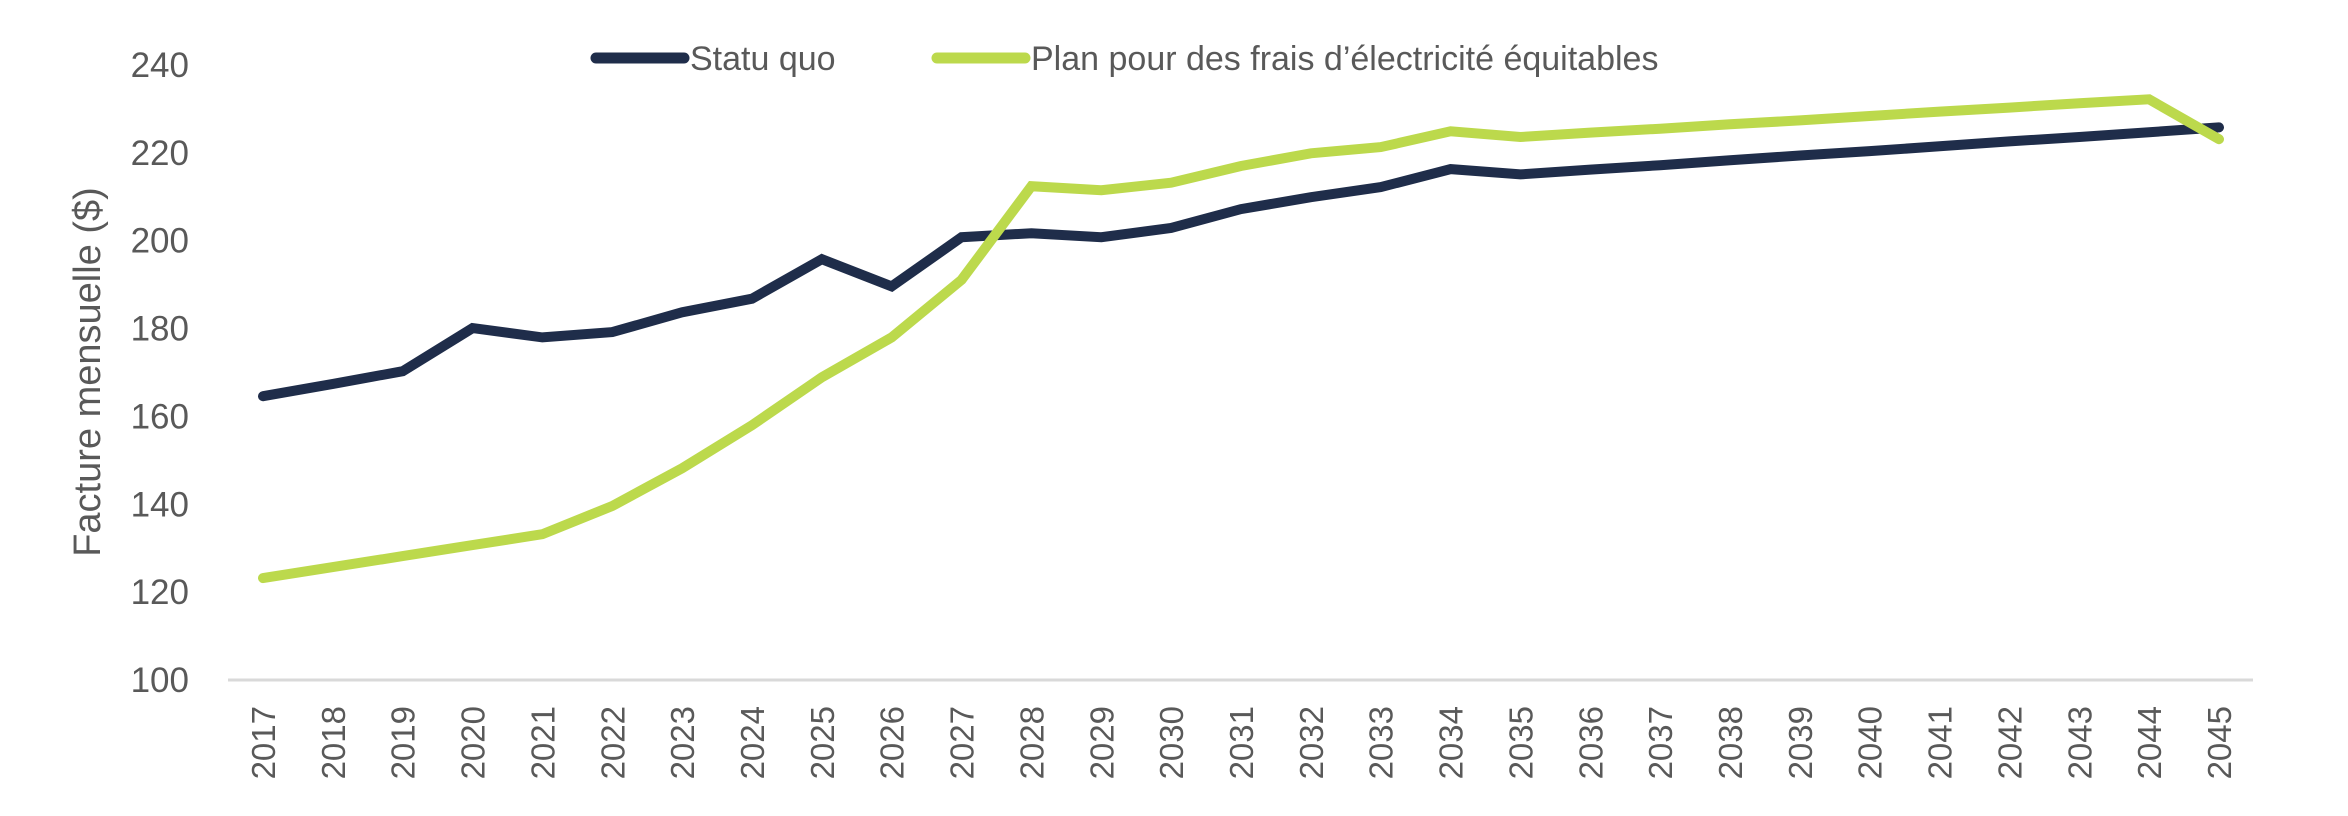 The width and height of the screenshot is (2348, 816). What do you see at coordinates (1730, 742) in the screenshot?
I see `x-tick-label: 2038` at bounding box center [1730, 742].